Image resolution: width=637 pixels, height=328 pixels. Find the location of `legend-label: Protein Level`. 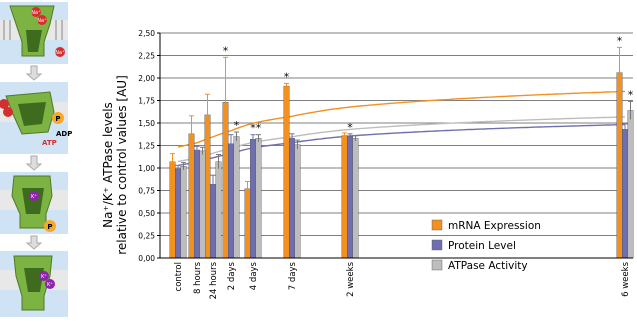

legend-label: Protein Level is located at coordinates (482, 246).